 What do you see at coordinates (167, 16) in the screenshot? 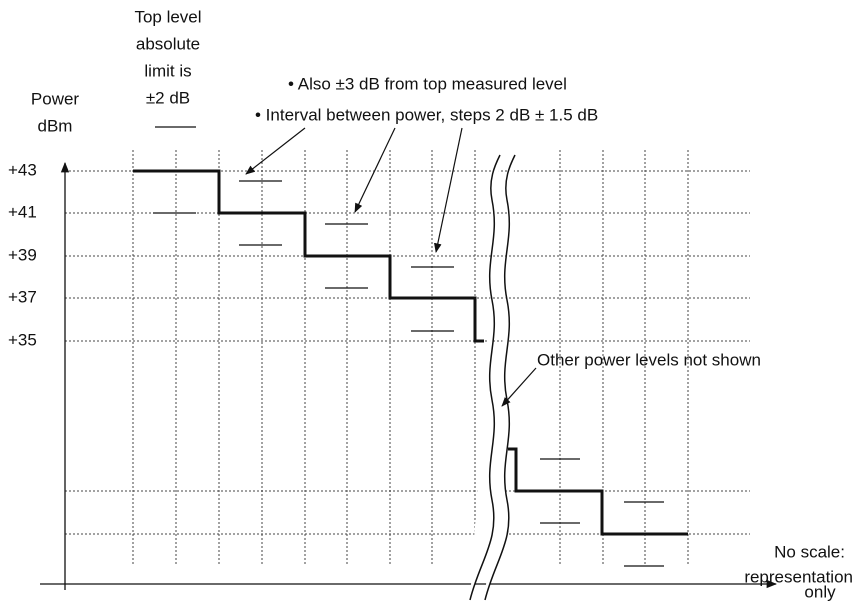
I see `note: Top level` at bounding box center [167, 16].